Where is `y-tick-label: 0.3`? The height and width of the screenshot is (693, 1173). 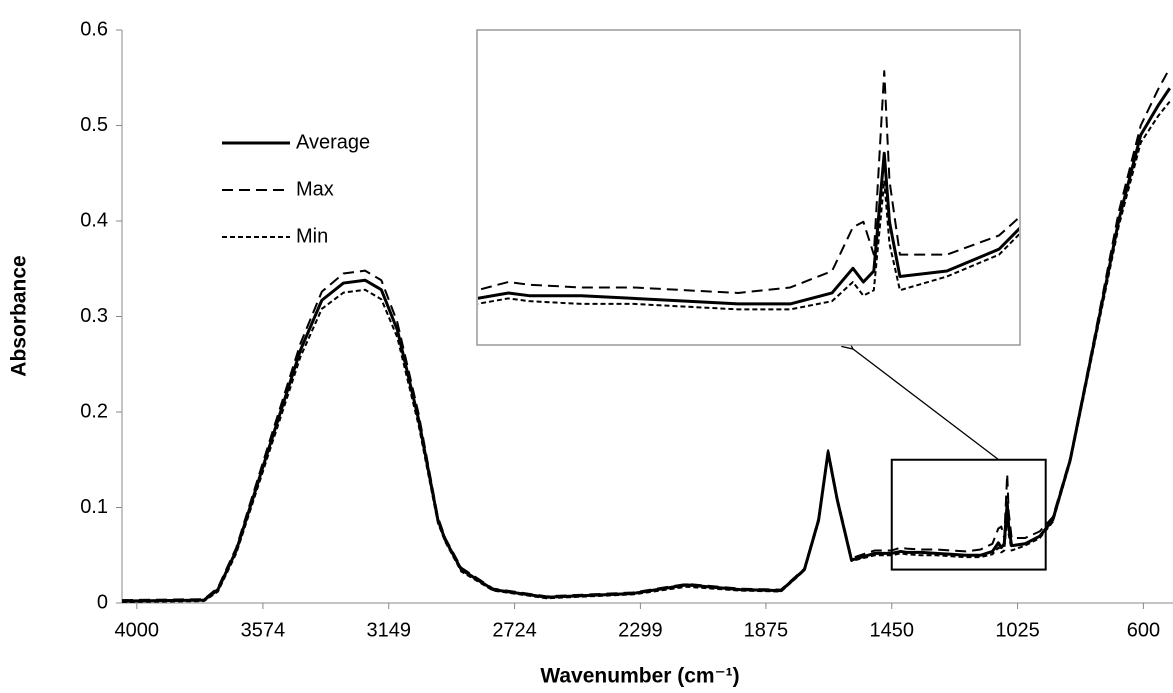 y-tick-label: 0.3 is located at coordinates (94, 316).